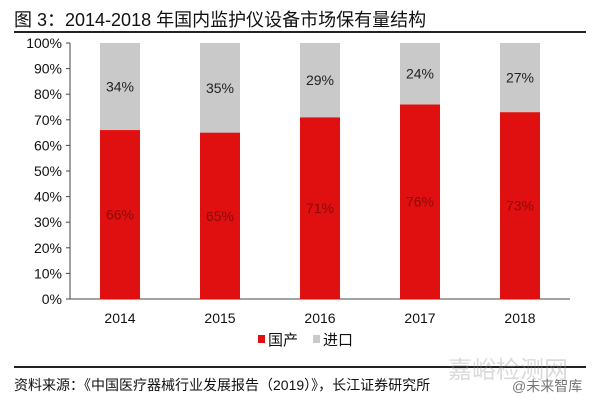  I want to click on y-tick-label: 10%, so click(48, 273).